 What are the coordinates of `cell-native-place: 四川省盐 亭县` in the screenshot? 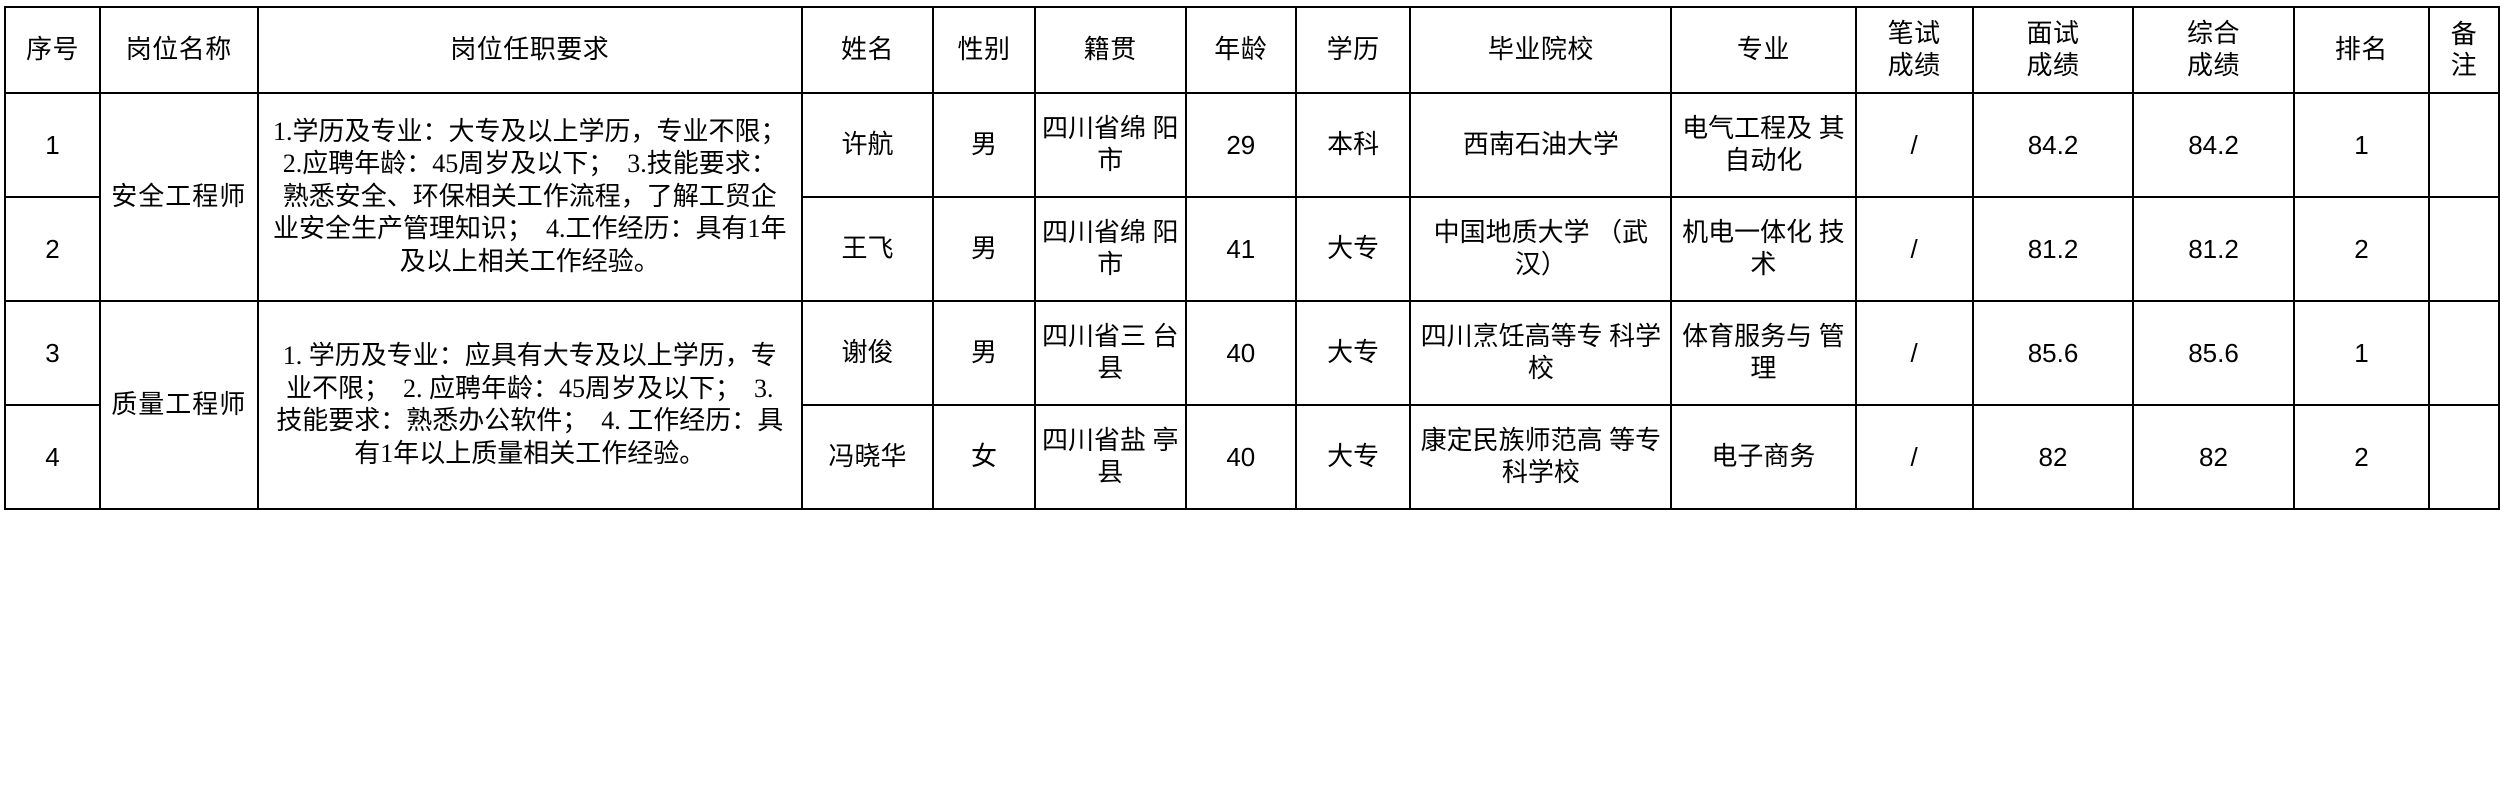 It's located at (1110, 457).